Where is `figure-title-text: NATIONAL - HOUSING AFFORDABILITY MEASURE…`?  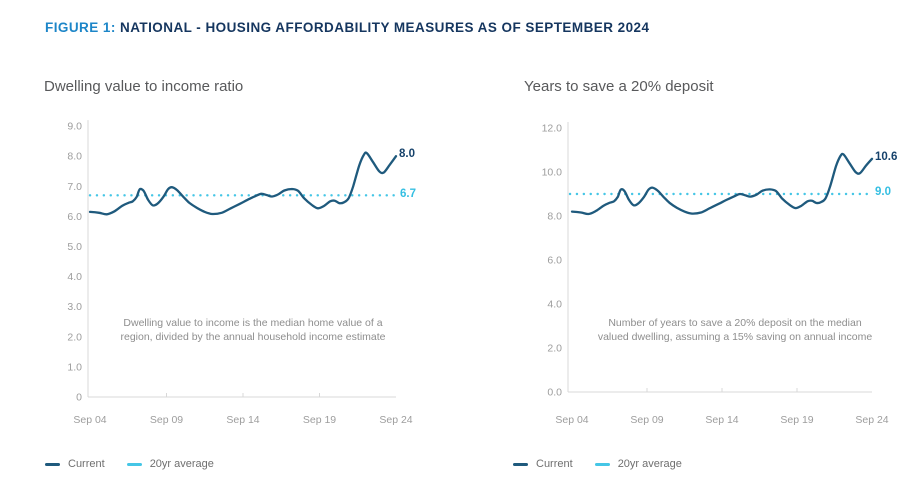
figure-title-text: NATIONAL - HOUSING AFFORDABILITY MEASURE… is located at coordinates (385, 27).